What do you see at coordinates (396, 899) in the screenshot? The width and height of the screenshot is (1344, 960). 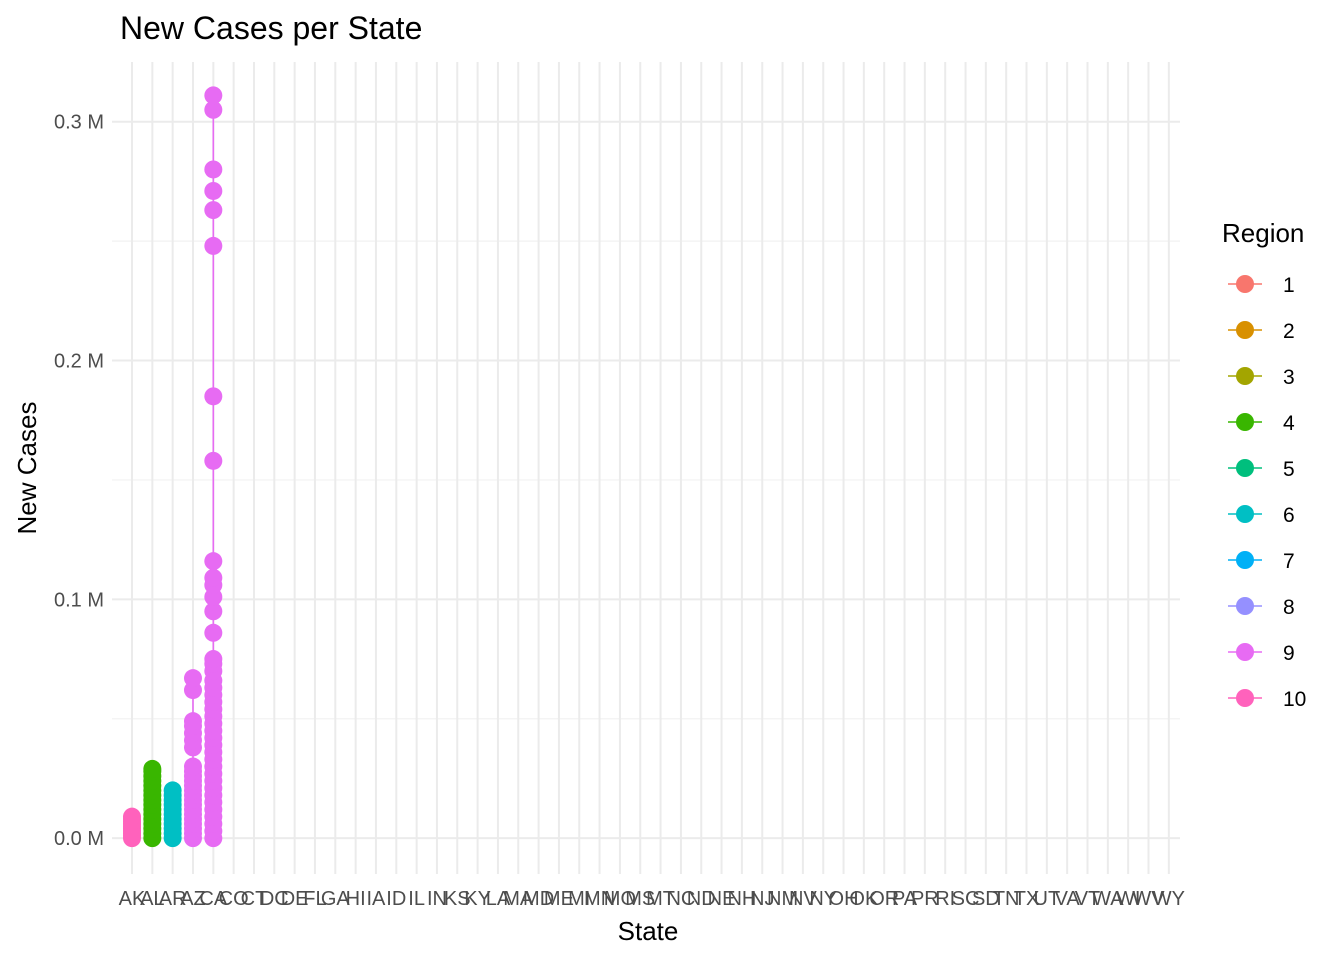 I see `x-tick-label: ID` at bounding box center [396, 899].